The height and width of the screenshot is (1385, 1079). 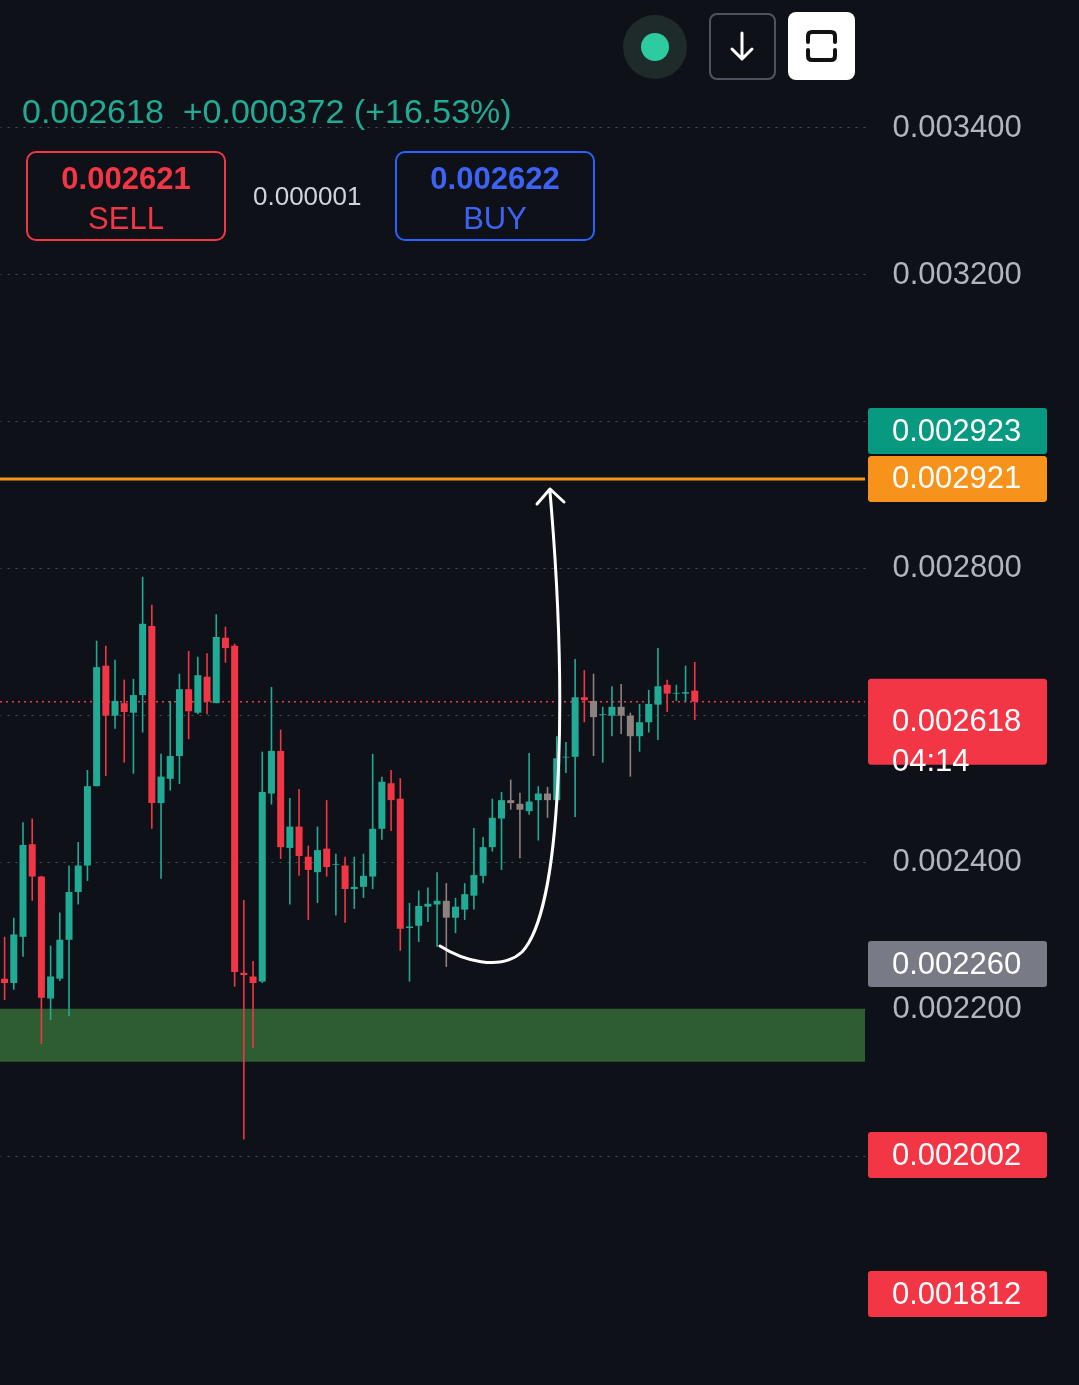 What do you see at coordinates (126, 179) in the screenshot?
I see `annotation: 0.002621` at bounding box center [126, 179].